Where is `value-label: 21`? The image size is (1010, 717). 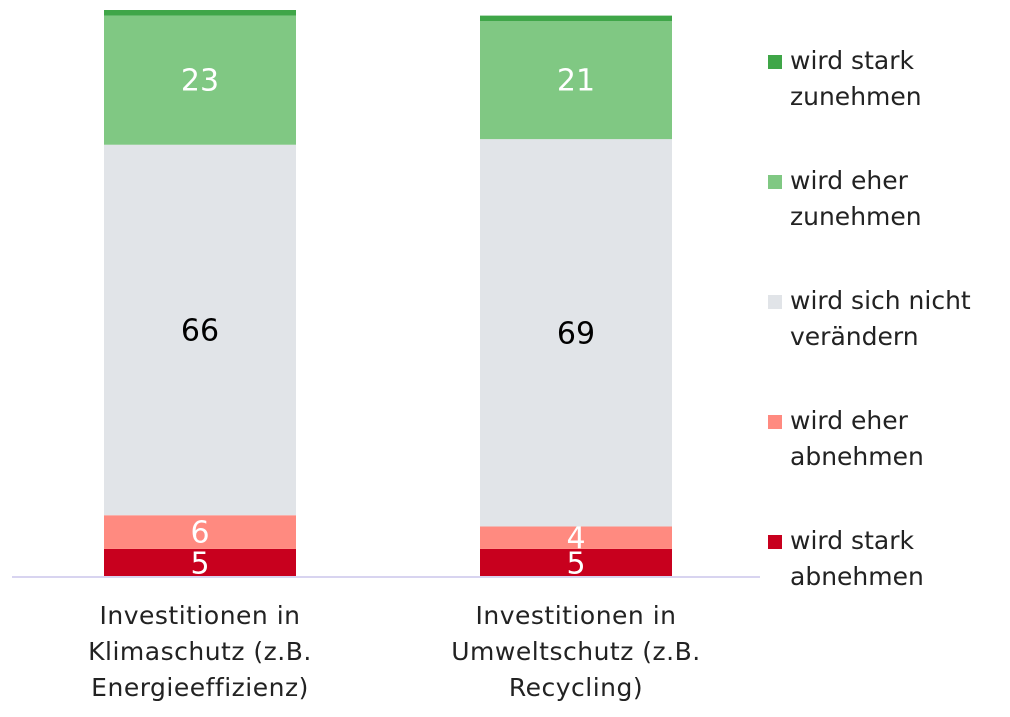 value-label: 21 is located at coordinates (576, 81).